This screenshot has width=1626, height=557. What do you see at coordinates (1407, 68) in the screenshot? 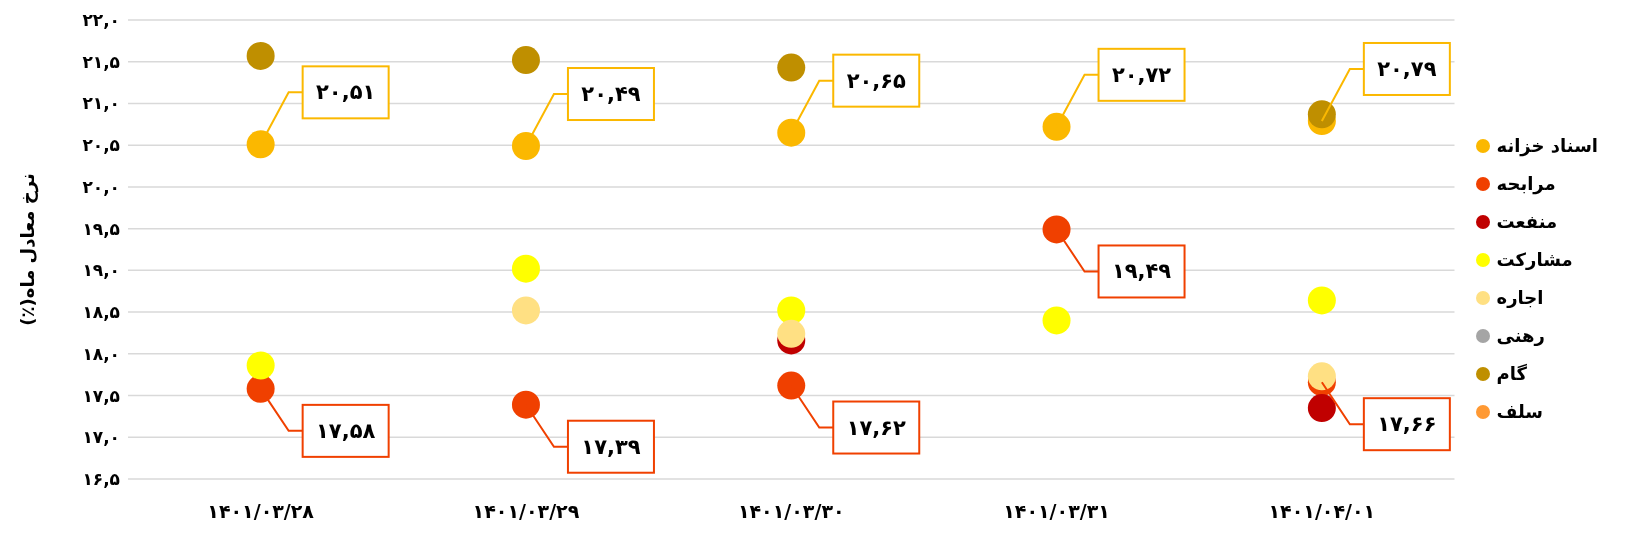
I see `data-label: ۲۰,۷۹` at bounding box center [1407, 68].